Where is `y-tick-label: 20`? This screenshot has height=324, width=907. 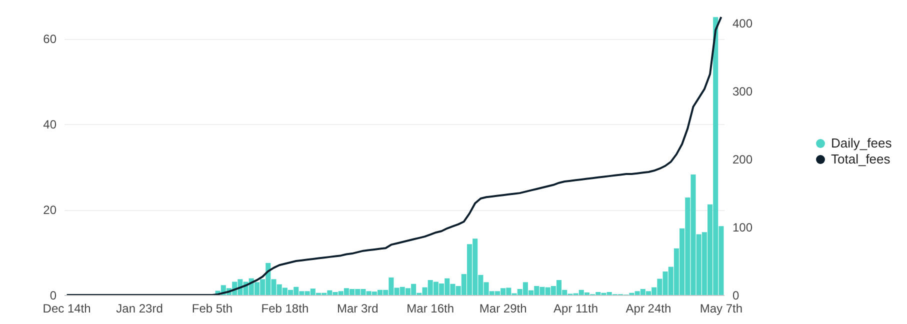
y-tick-label: 20 is located at coordinates (50, 210).